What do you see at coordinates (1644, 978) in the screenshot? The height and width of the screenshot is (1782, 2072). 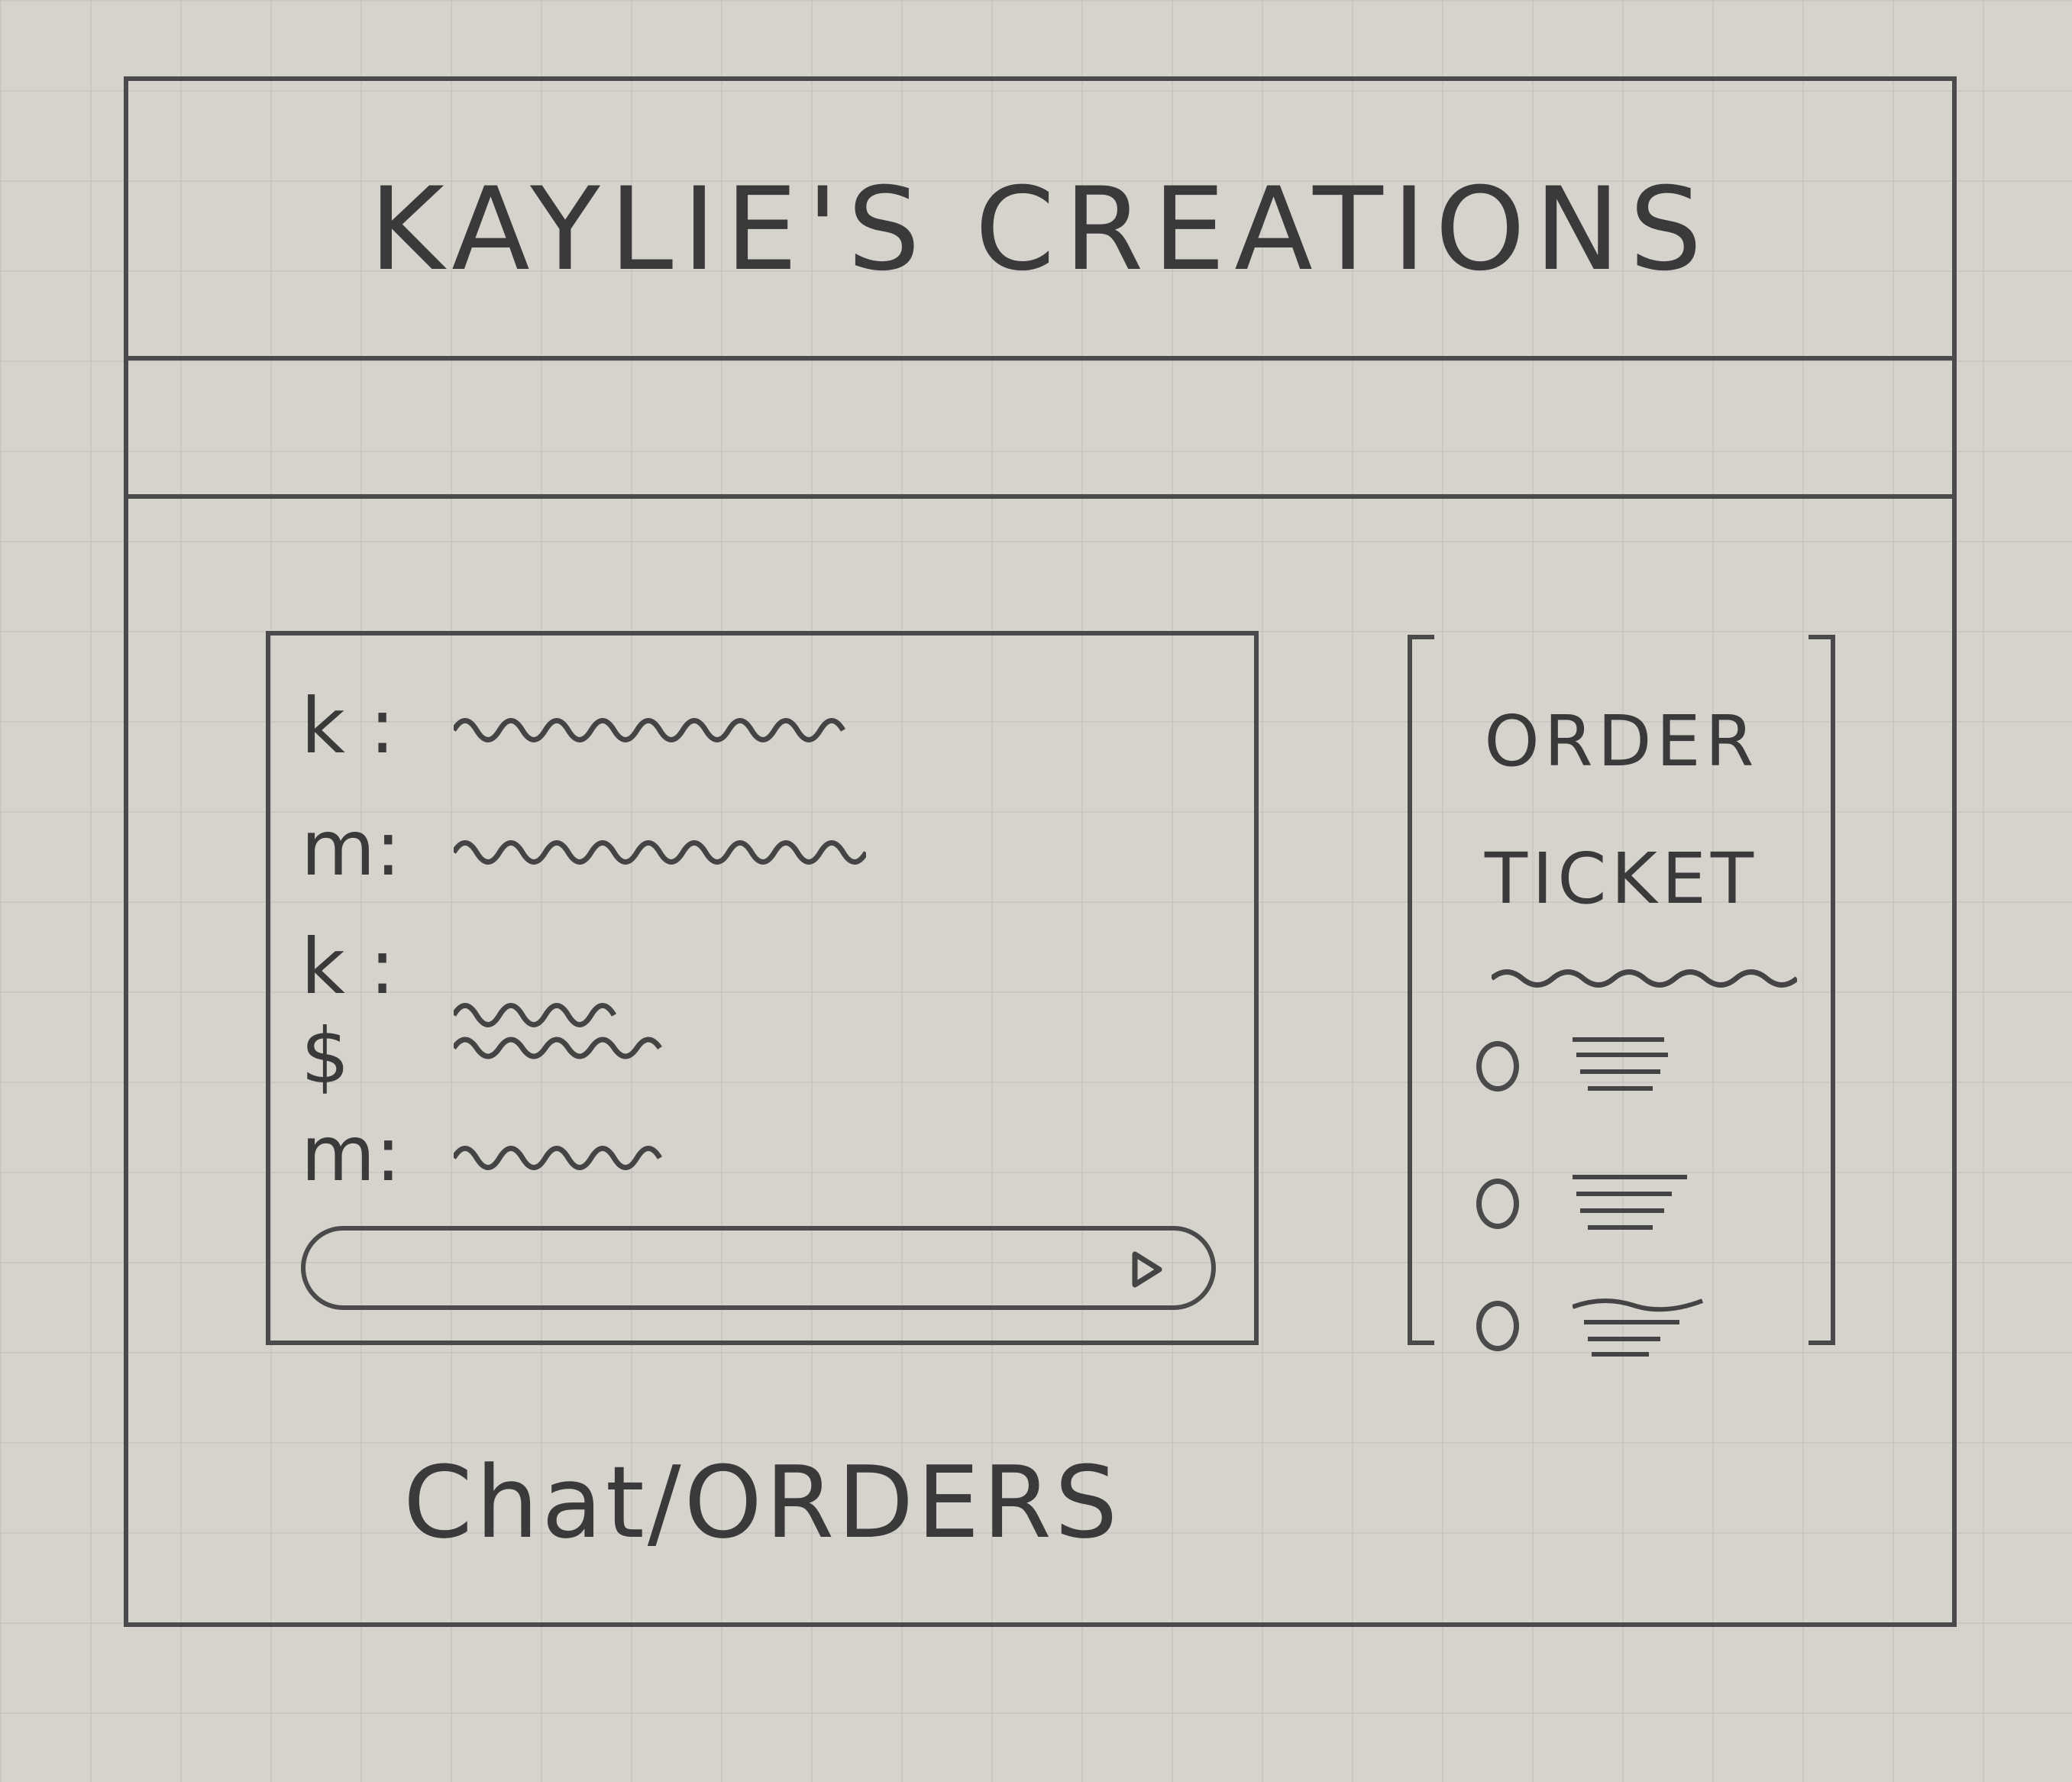 I see `ticket-title-underline` at bounding box center [1644, 978].